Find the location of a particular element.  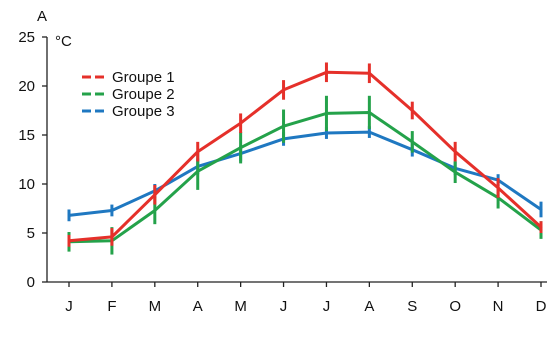

y-tick-label: 25 is located at coordinates (26, 37).